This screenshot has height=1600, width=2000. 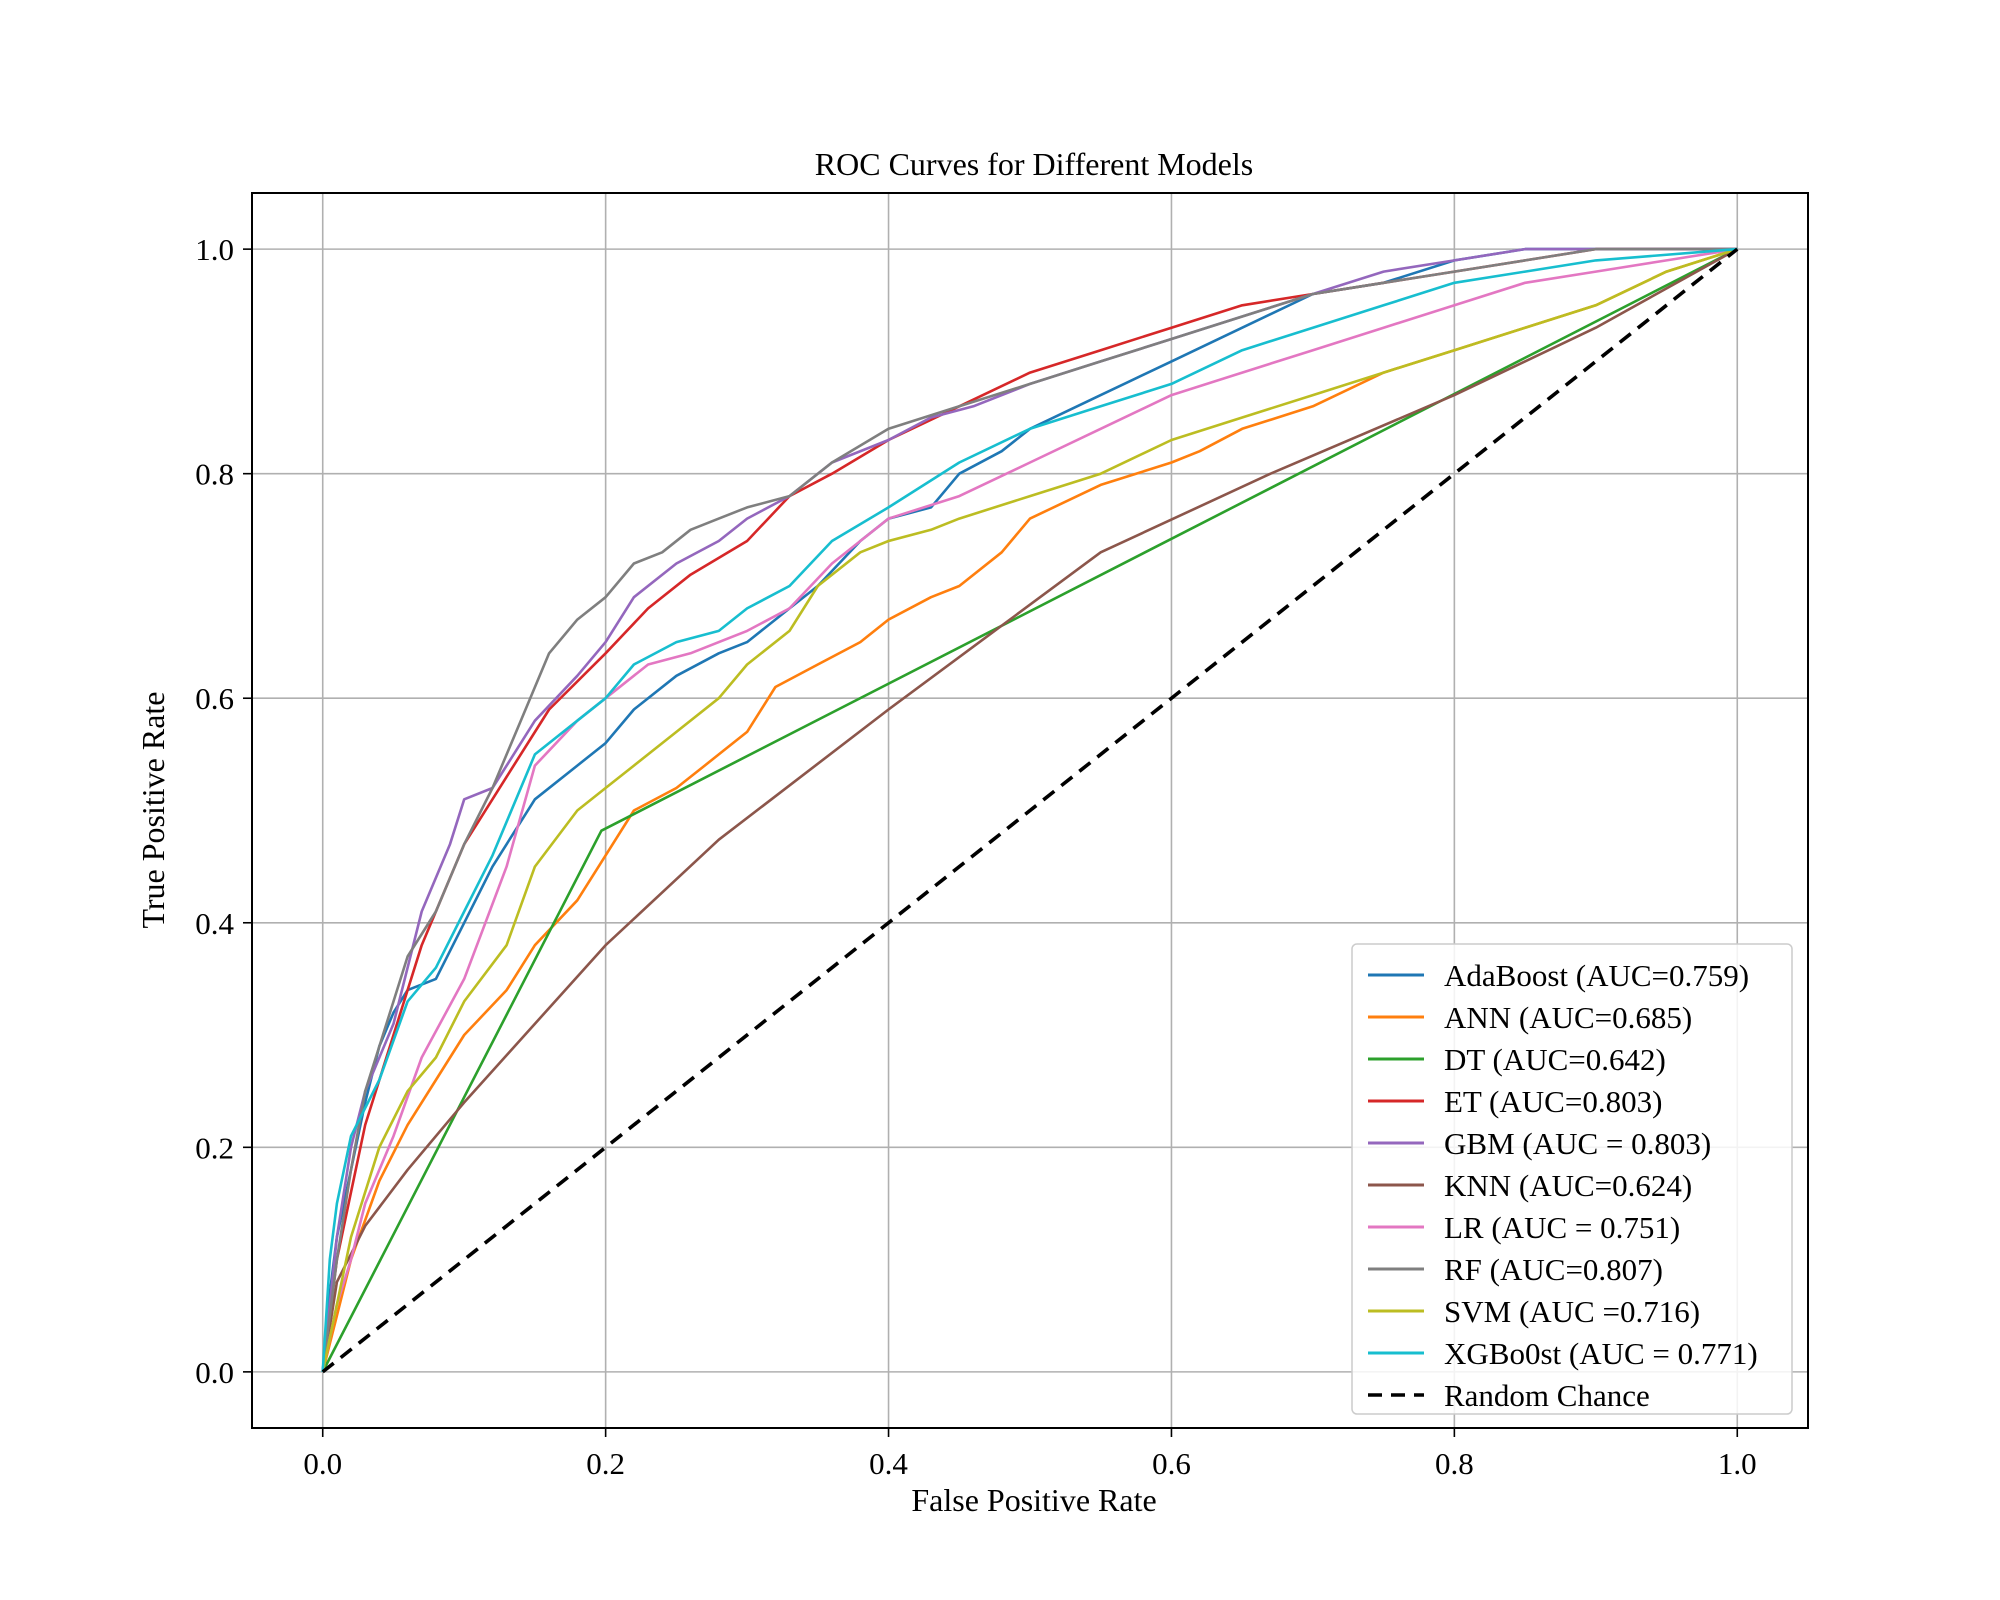 I want to click on legend-box, so click(x=1572, y=1179).